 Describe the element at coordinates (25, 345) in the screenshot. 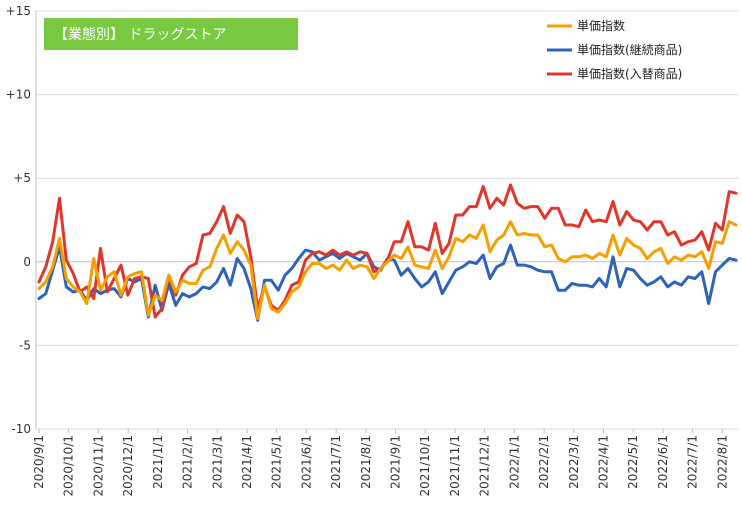

I see `y-tick-label: -5` at that location.